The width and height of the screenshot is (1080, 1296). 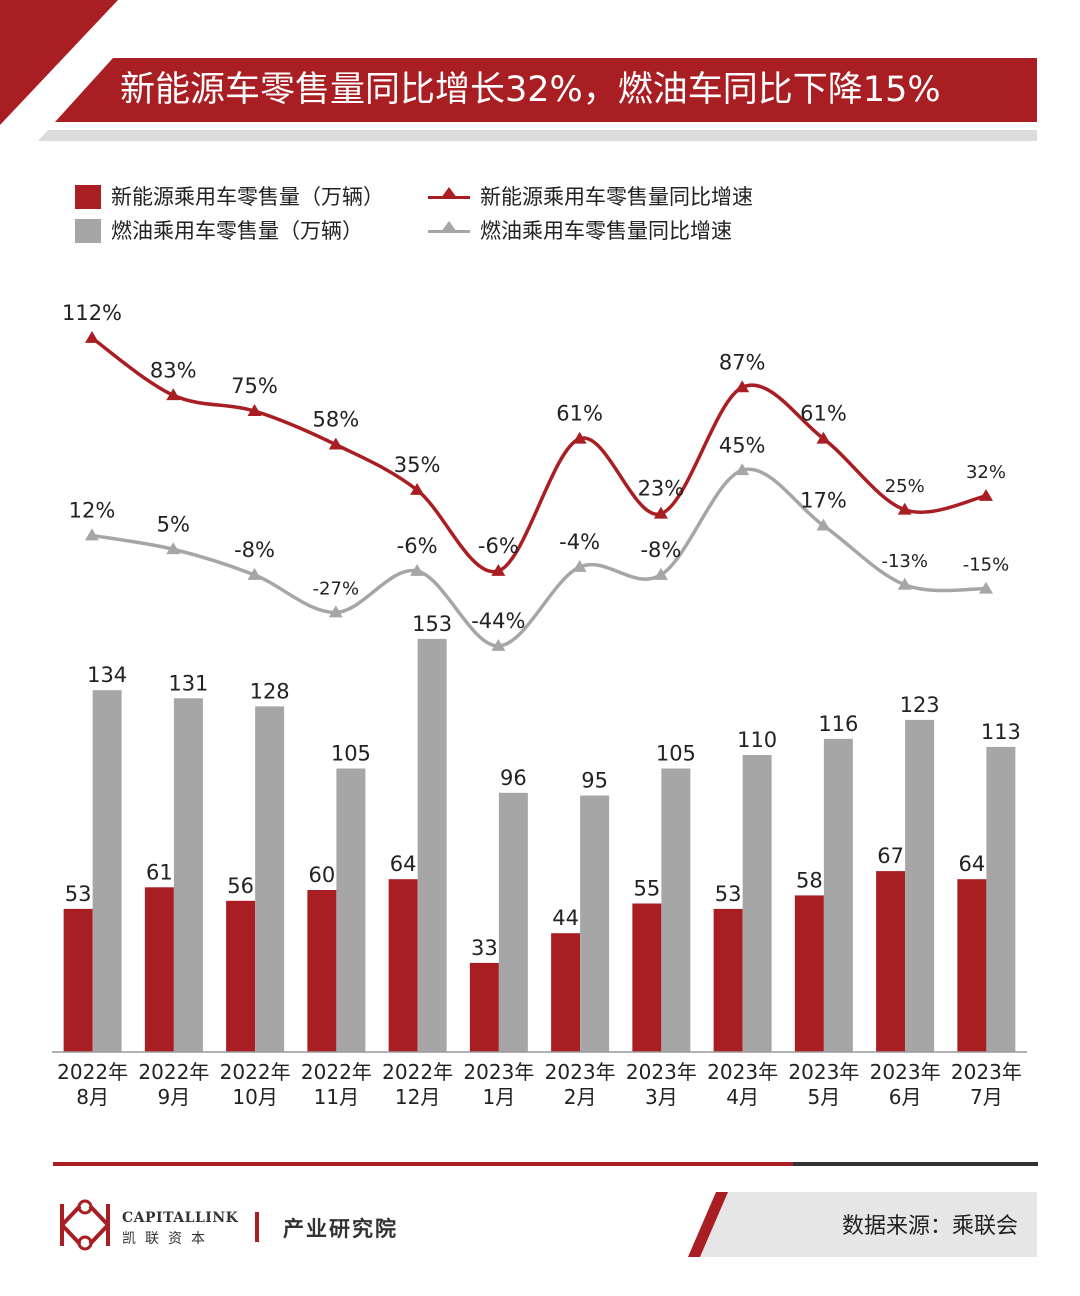 What do you see at coordinates (484, 948) in the screenshot?
I see `bar-label-nev-5: 33` at bounding box center [484, 948].